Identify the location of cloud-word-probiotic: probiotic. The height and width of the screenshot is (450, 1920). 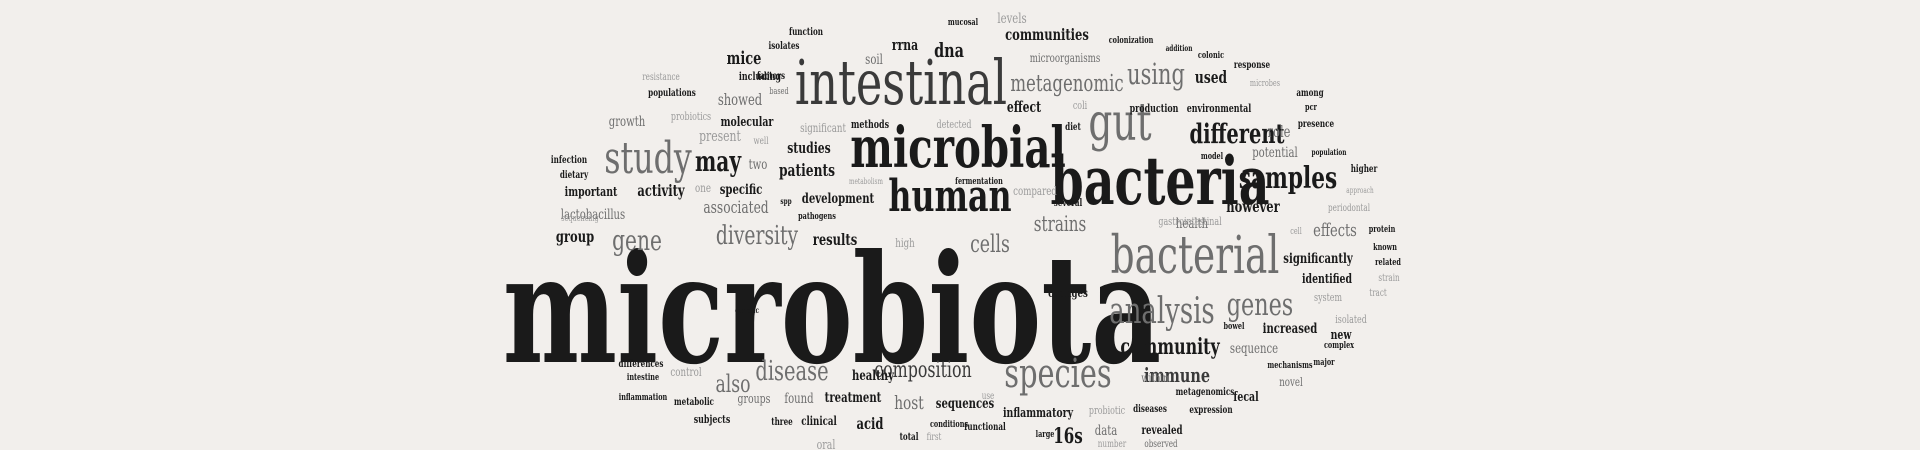
(1107, 410).